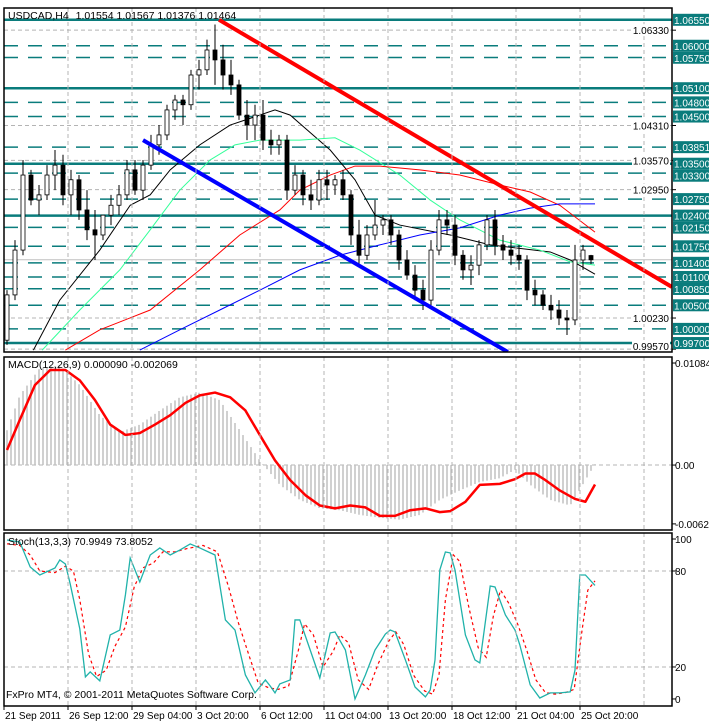 The image size is (709, 723). I want to click on level-price-label: 1.03500, so click(691, 165).